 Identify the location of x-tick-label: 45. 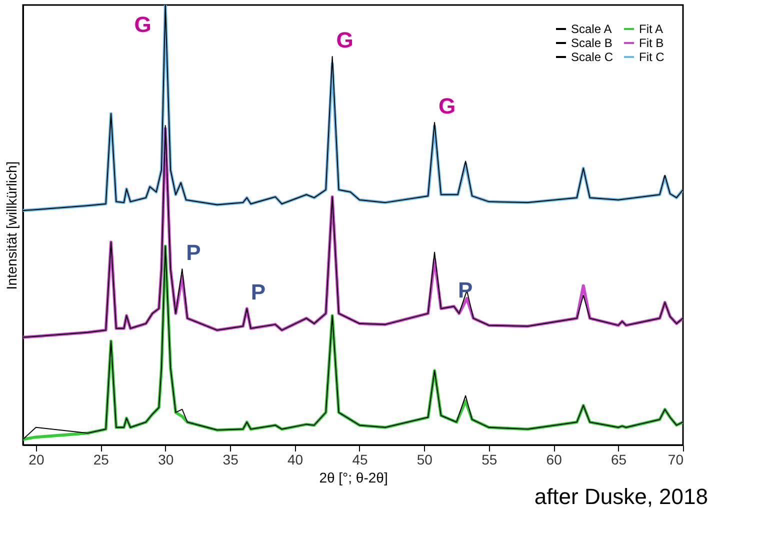
(360, 460).